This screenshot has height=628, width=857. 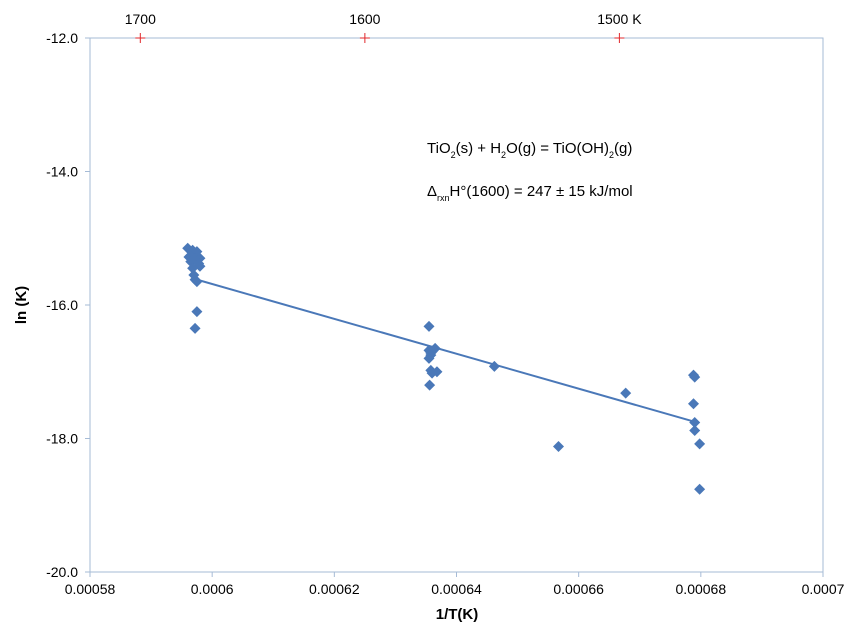 I want to click on x-axis-title: 1/T(K), so click(x=457, y=614).